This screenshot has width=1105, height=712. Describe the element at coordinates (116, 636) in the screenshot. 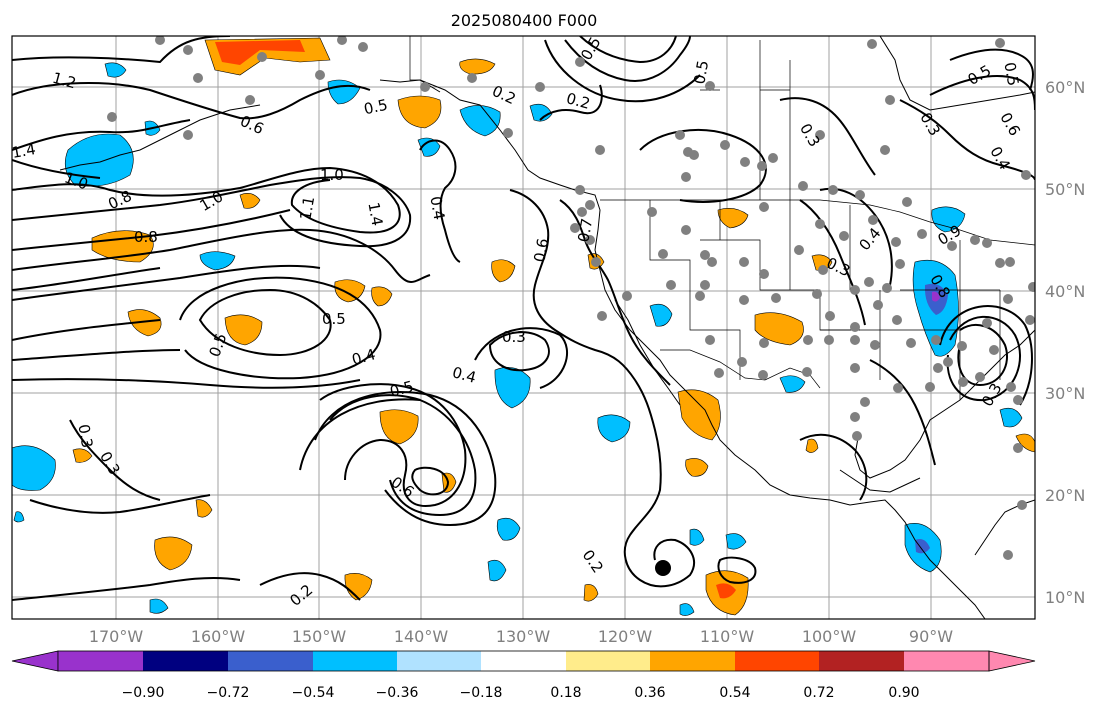

I see `longitude-label: 170°W` at that location.